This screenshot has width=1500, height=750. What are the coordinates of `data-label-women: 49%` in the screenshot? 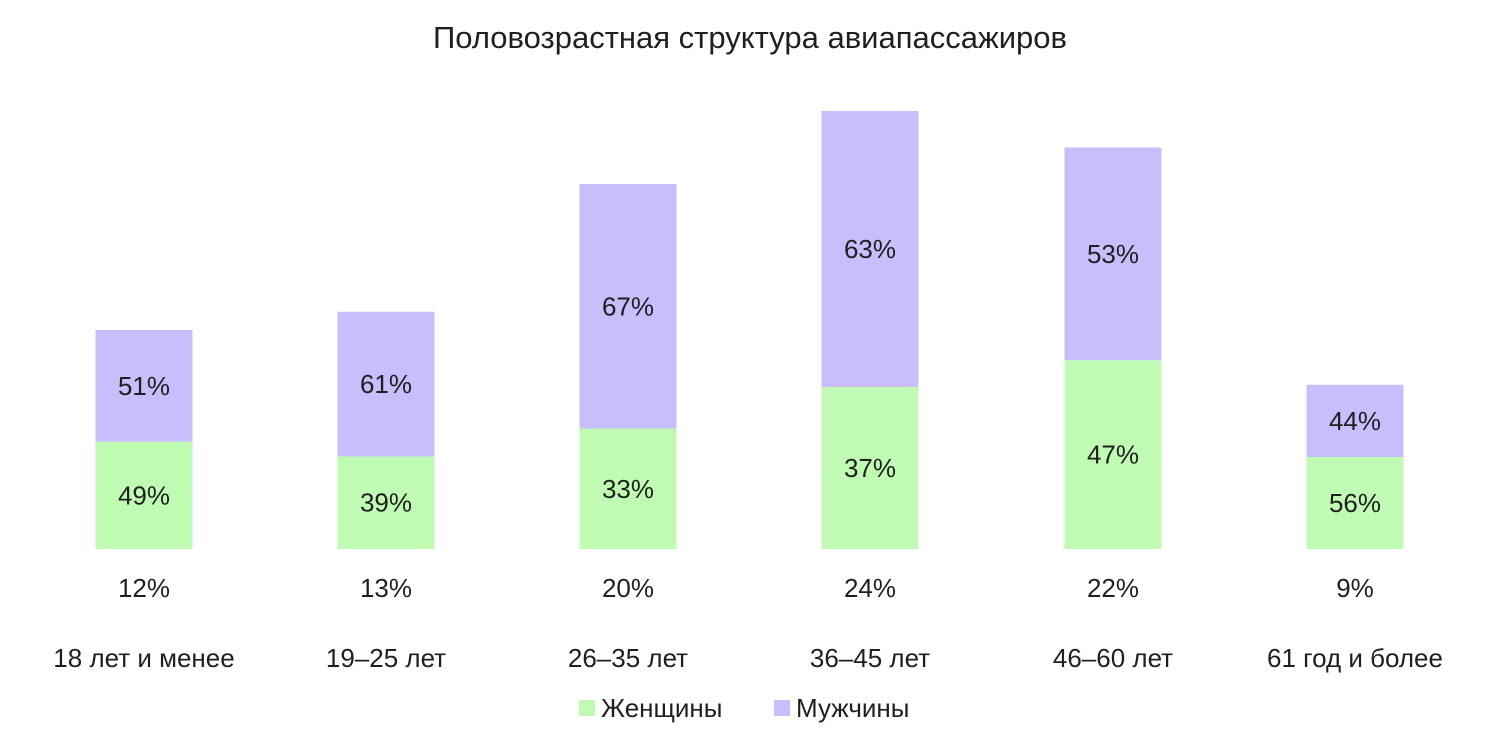 It's located at (144, 495).